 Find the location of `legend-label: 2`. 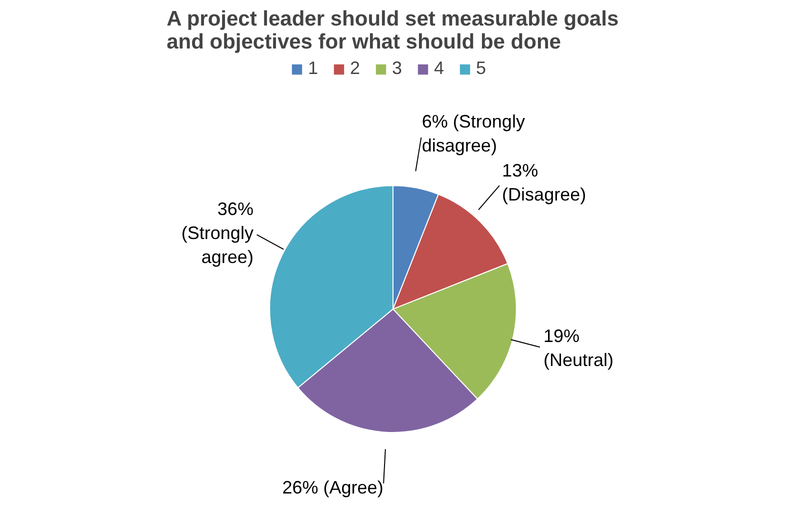

legend-label: 2 is located at coordinates (356, 68).